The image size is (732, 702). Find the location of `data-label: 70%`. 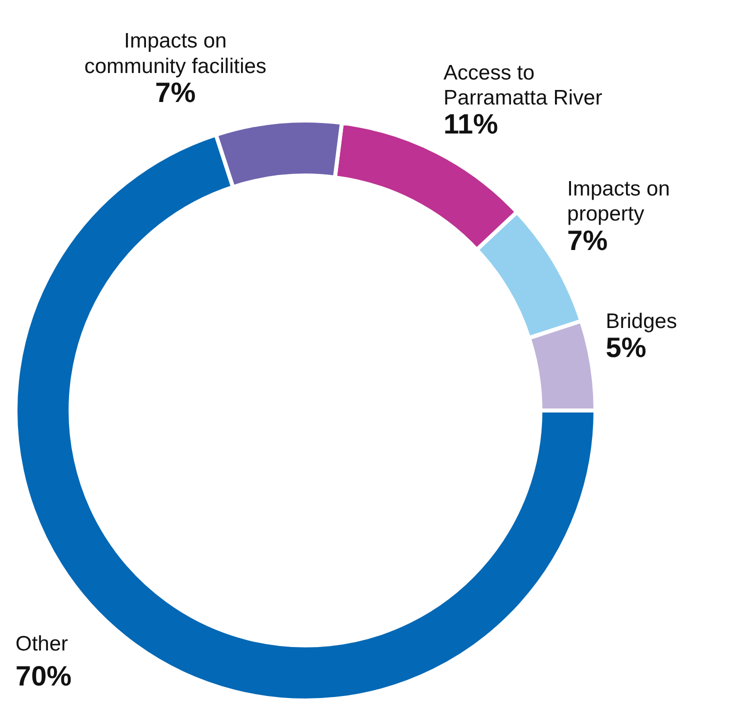

data-label: 70% is located at coordinates (44, 676).